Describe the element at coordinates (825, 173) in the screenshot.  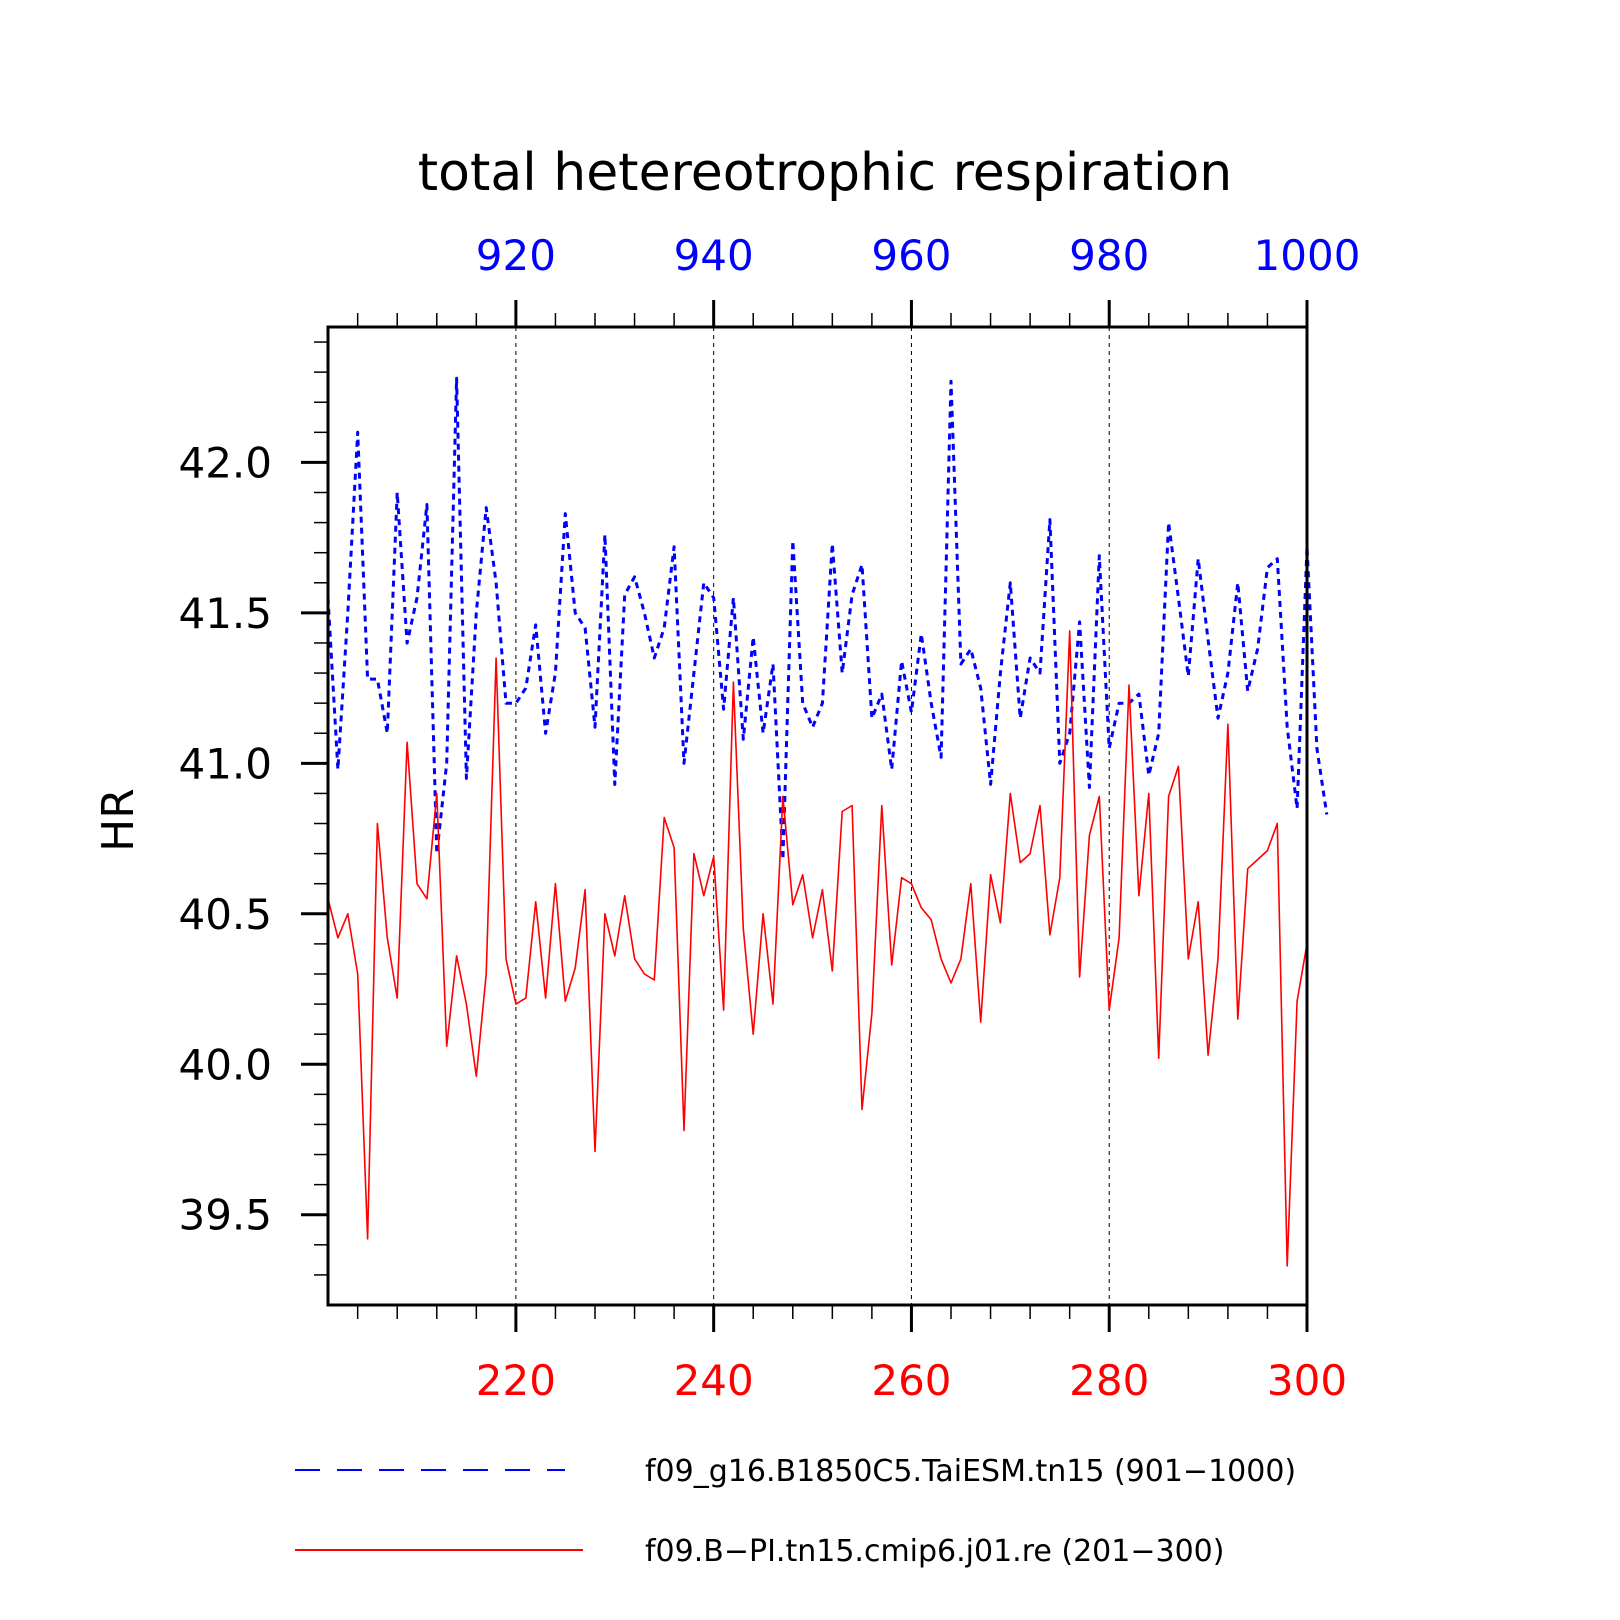
I see `chart-title: total hetereotrophic respiration` at that location.